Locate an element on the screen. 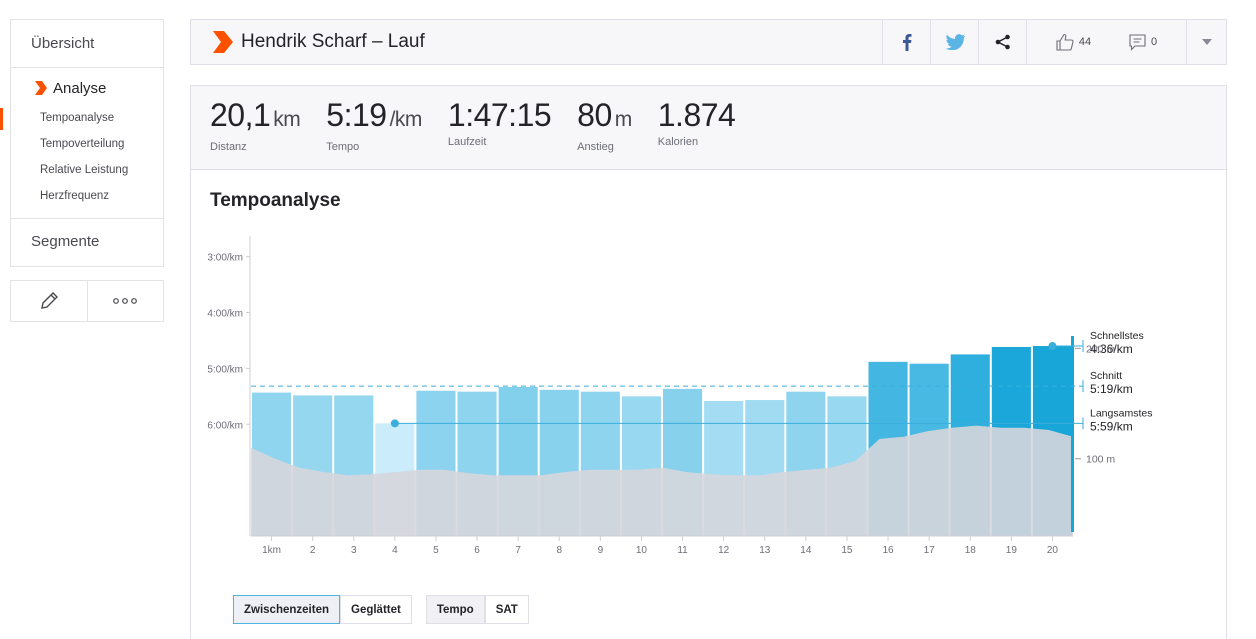 The width and height of the screenshot is (1256, 639). x-tick-label: 20 is located at coordinates (1053, 550).